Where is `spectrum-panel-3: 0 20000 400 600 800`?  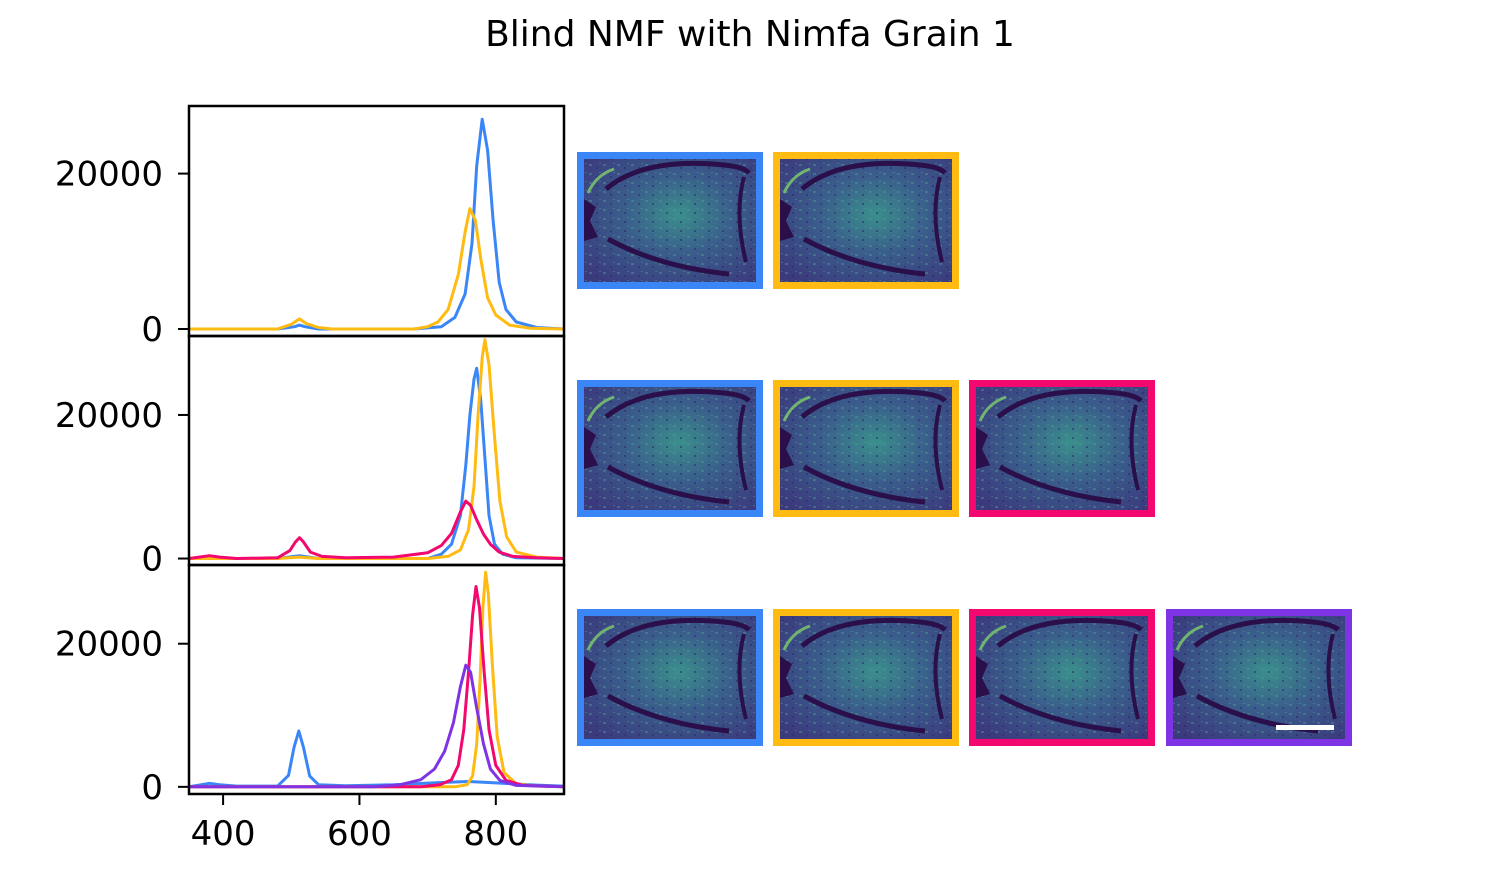
spectrum-panel-3: 0 20000 400 600 800 is located at coordinates (310, 708).